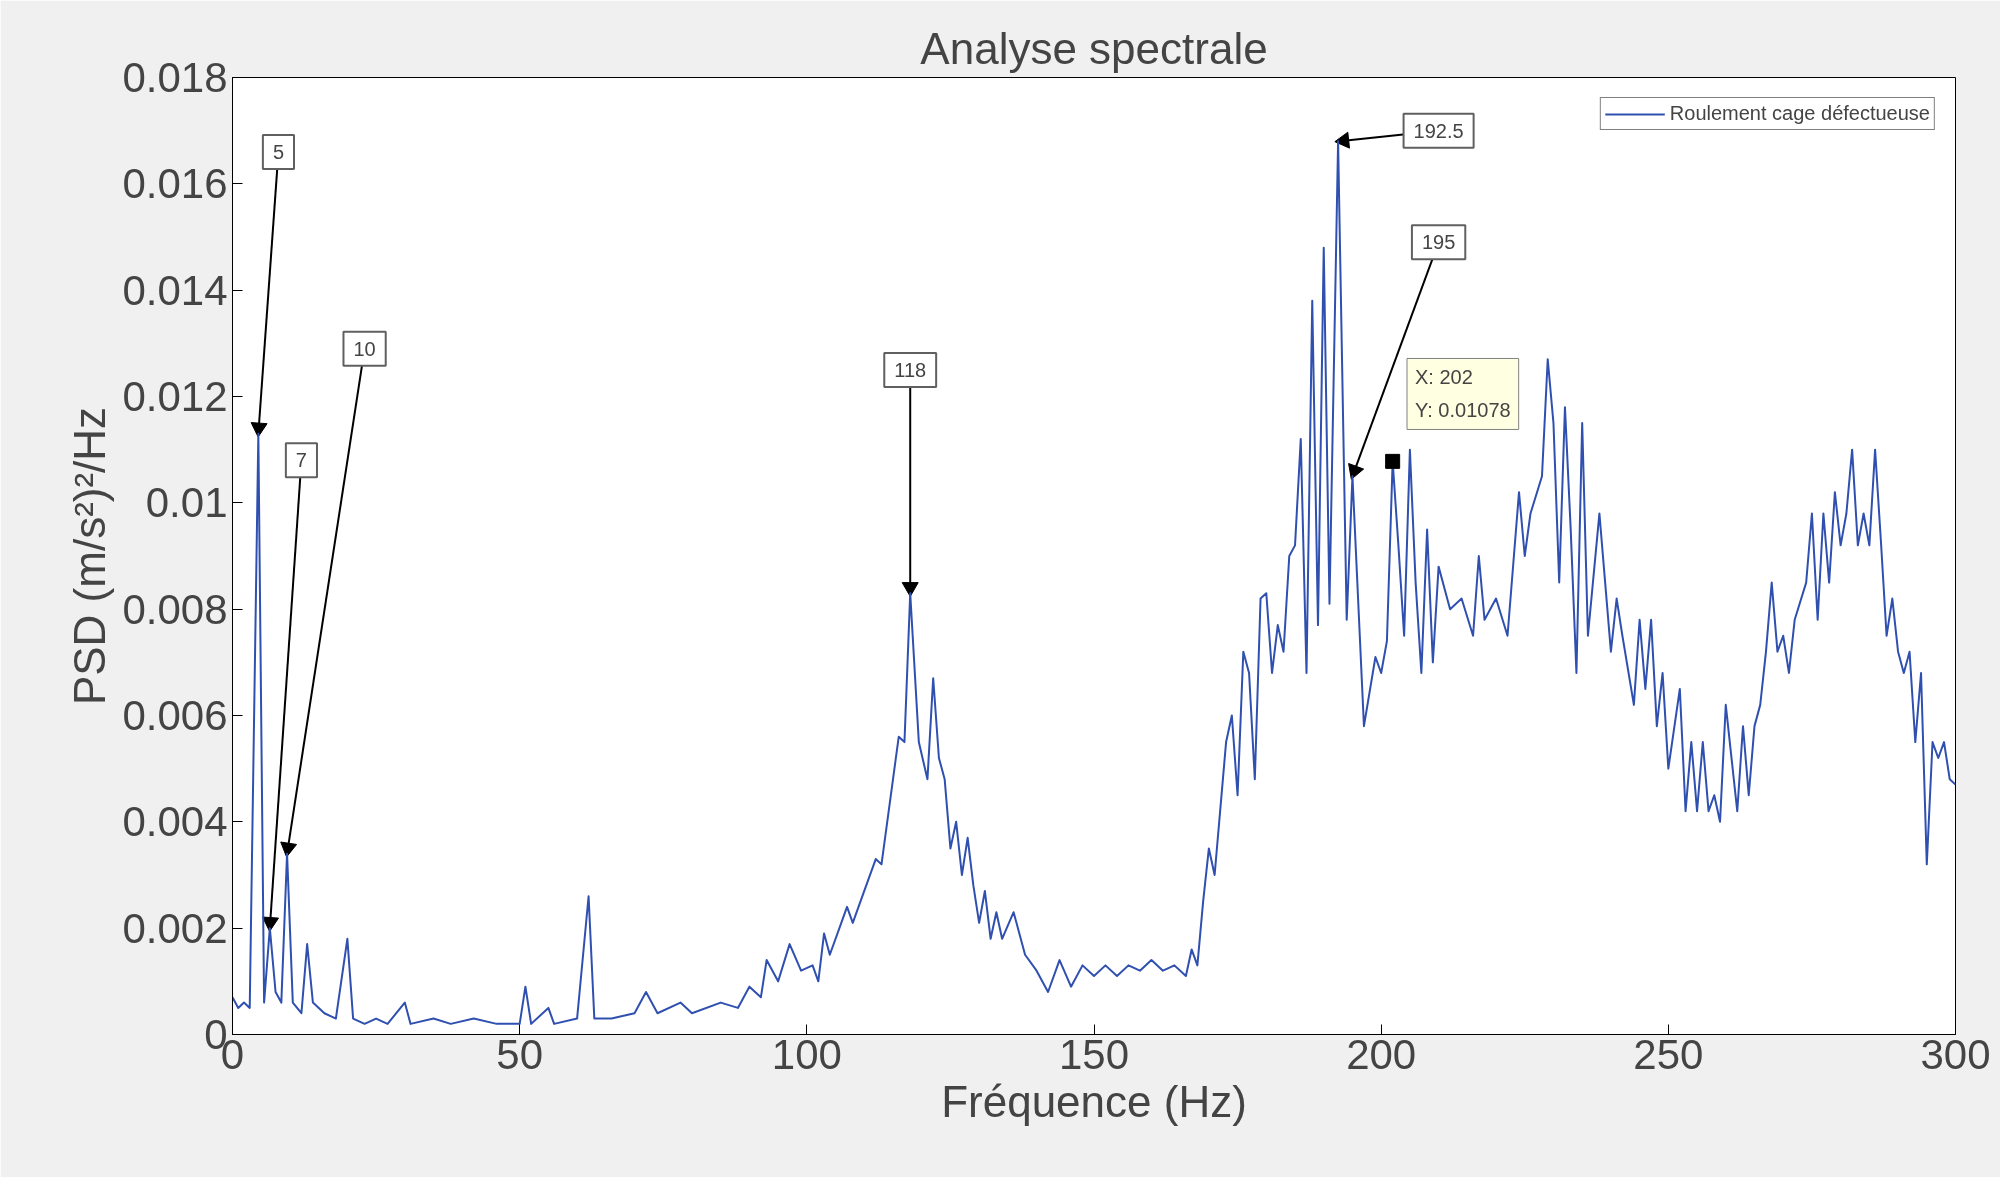  Describe the element at coordinates (806, 1054) in the screenshot. I see `x-tick-label: 100` at that location.